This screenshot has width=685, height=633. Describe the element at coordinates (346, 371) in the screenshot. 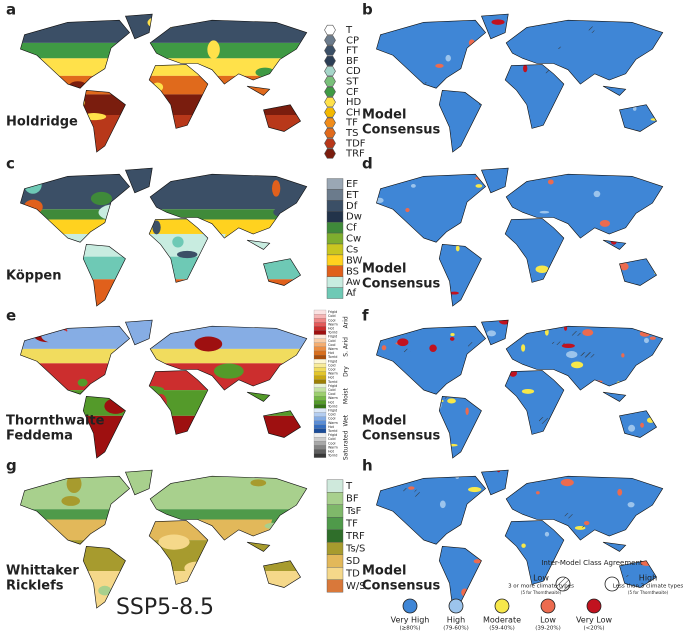

I see `legend-group: Dry` at that location.